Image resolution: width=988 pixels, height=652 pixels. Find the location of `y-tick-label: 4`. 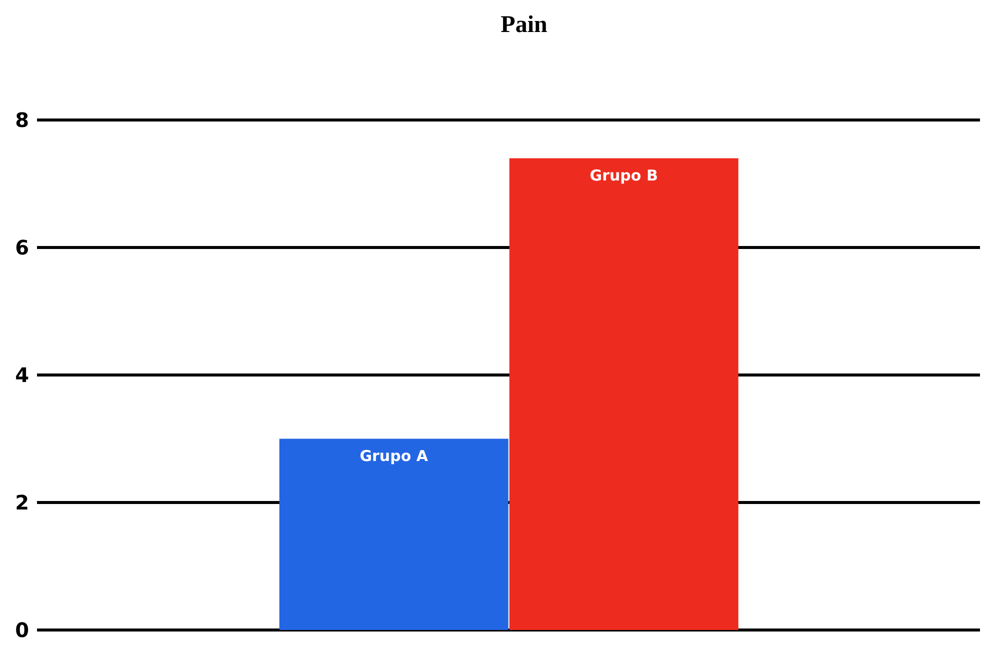

y-tick-label: 4 is located at coordinates (22, 375).